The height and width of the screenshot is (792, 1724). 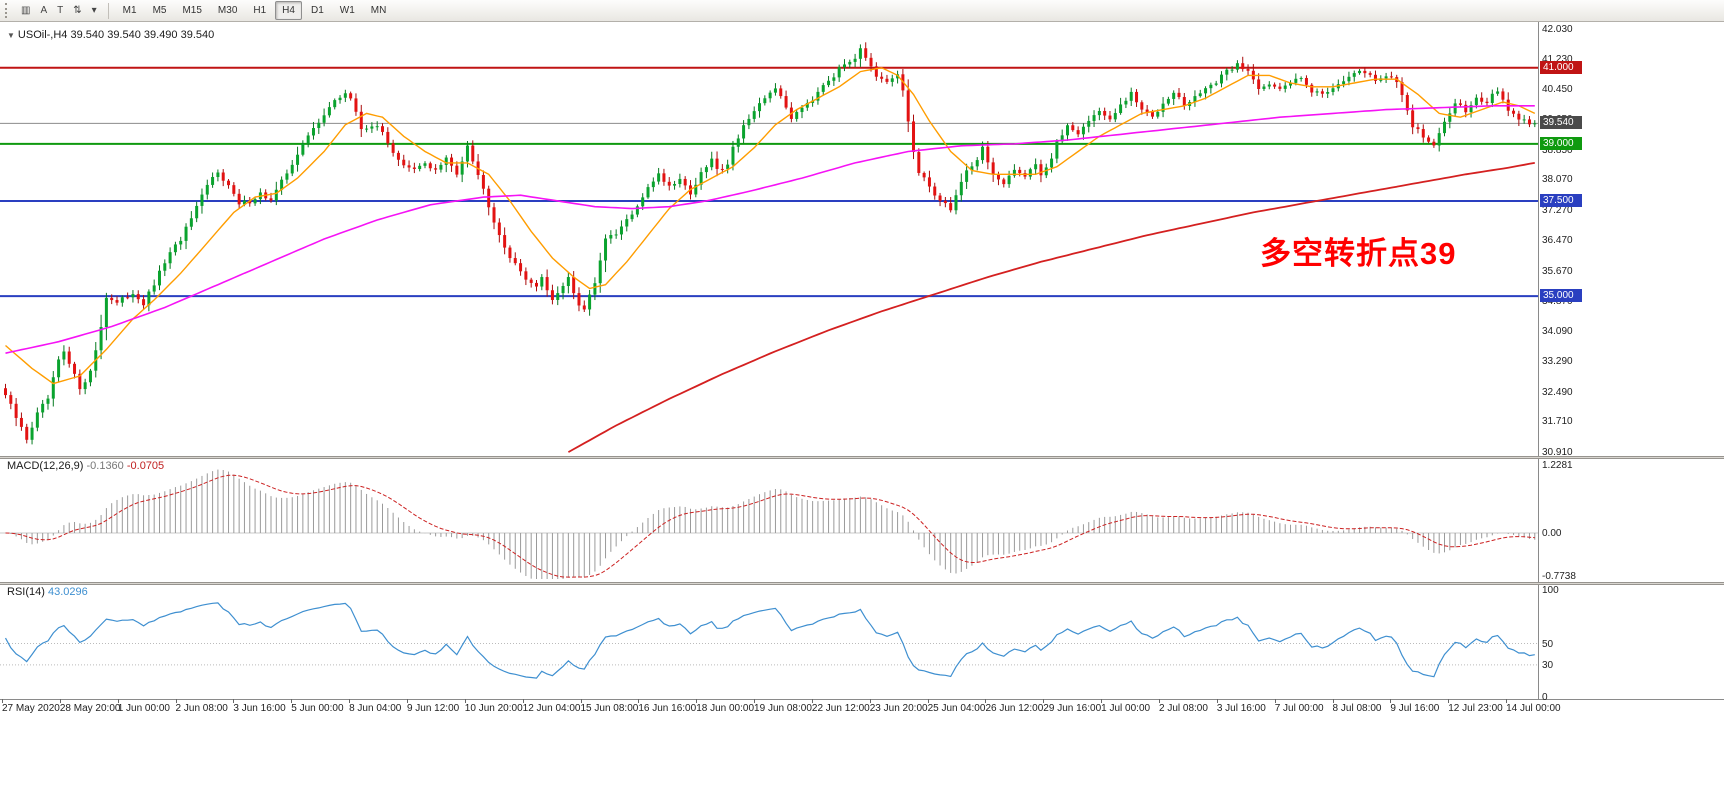 I want to click on macd-axis-label: -0.7738, so click(x=1559, y=576).